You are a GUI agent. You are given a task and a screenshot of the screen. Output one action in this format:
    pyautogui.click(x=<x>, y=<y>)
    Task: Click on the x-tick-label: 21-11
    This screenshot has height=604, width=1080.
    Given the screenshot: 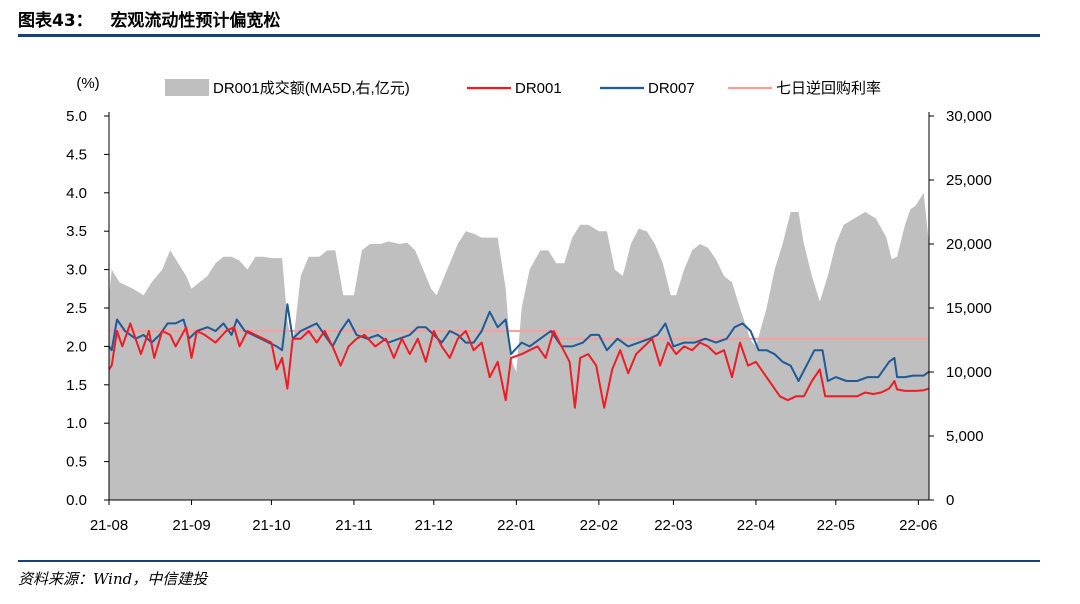 What is the action you would take?
    pyautogui.click(x=353, y=525)
    